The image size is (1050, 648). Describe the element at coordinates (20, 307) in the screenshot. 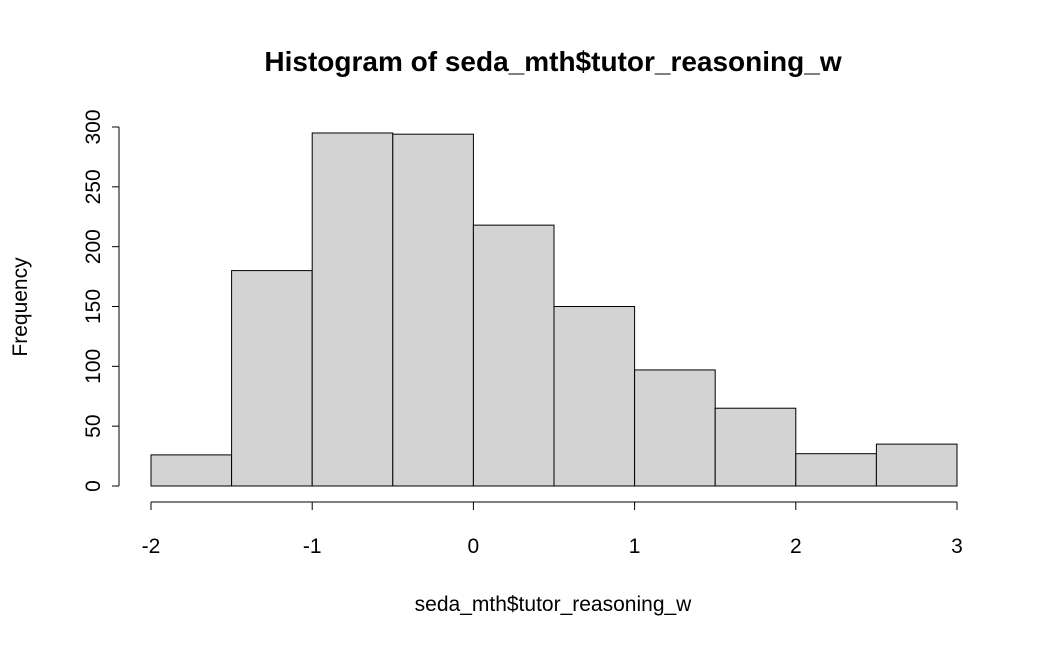

I see `y-axis-label: Frequency` at that location.